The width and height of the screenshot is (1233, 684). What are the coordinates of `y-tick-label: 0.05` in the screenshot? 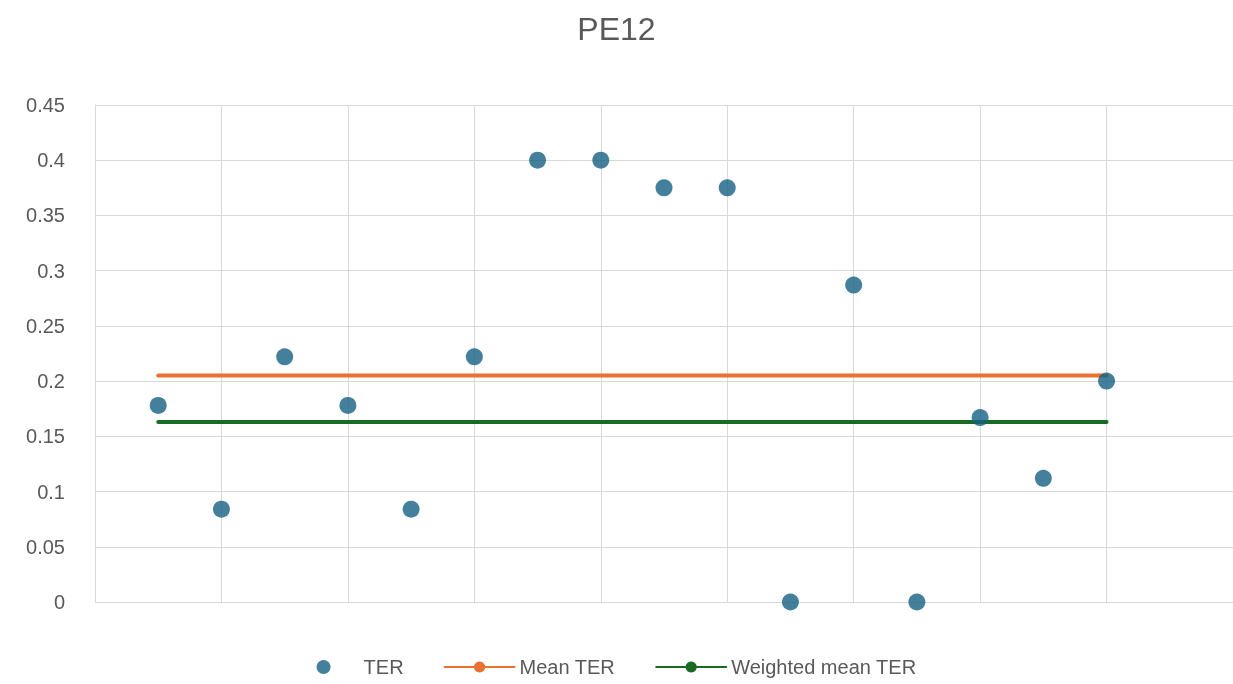 It's located at (45, 546).